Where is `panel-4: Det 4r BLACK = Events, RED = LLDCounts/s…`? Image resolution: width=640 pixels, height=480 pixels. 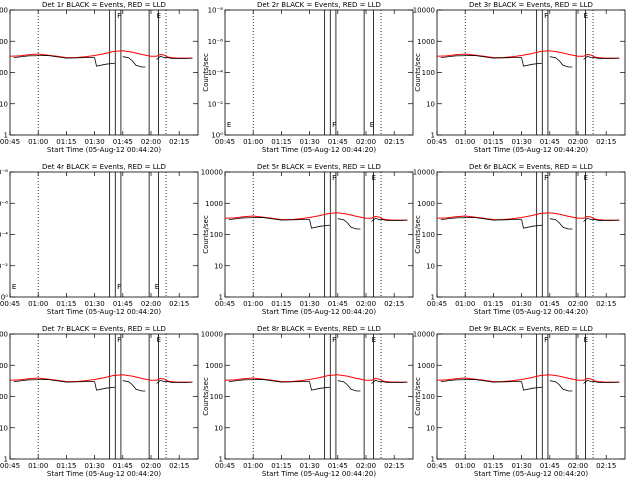
panel-4: Det 4r BLACK = Events, RED = LLDCounts/s… is located at coordinates (99, 239).